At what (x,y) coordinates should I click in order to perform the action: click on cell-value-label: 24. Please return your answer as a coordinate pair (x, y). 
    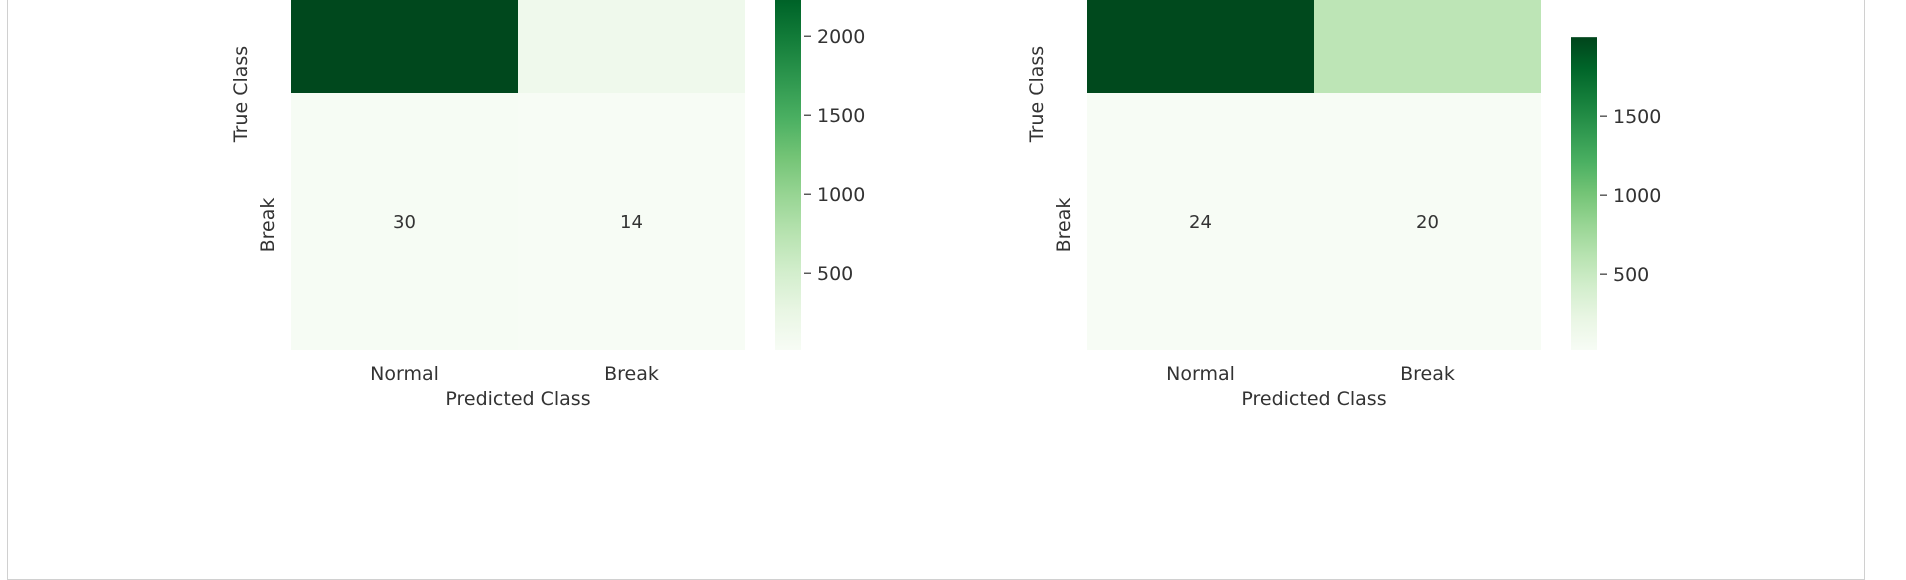
    Looking at the image, I should click on (1200, 222).